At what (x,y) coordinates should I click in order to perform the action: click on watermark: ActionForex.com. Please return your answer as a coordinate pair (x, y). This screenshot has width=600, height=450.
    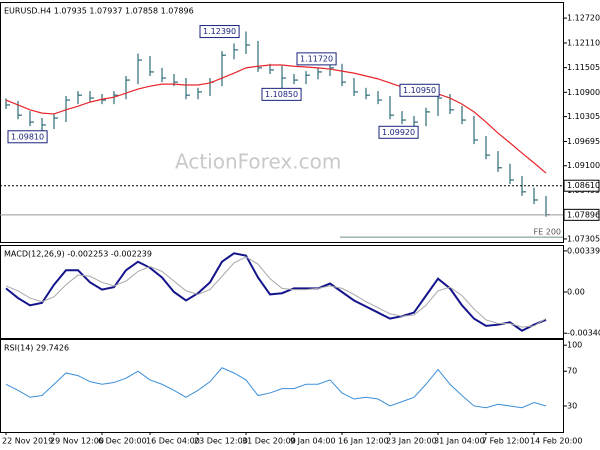
    Looking at the image, I should click on (258, 162).